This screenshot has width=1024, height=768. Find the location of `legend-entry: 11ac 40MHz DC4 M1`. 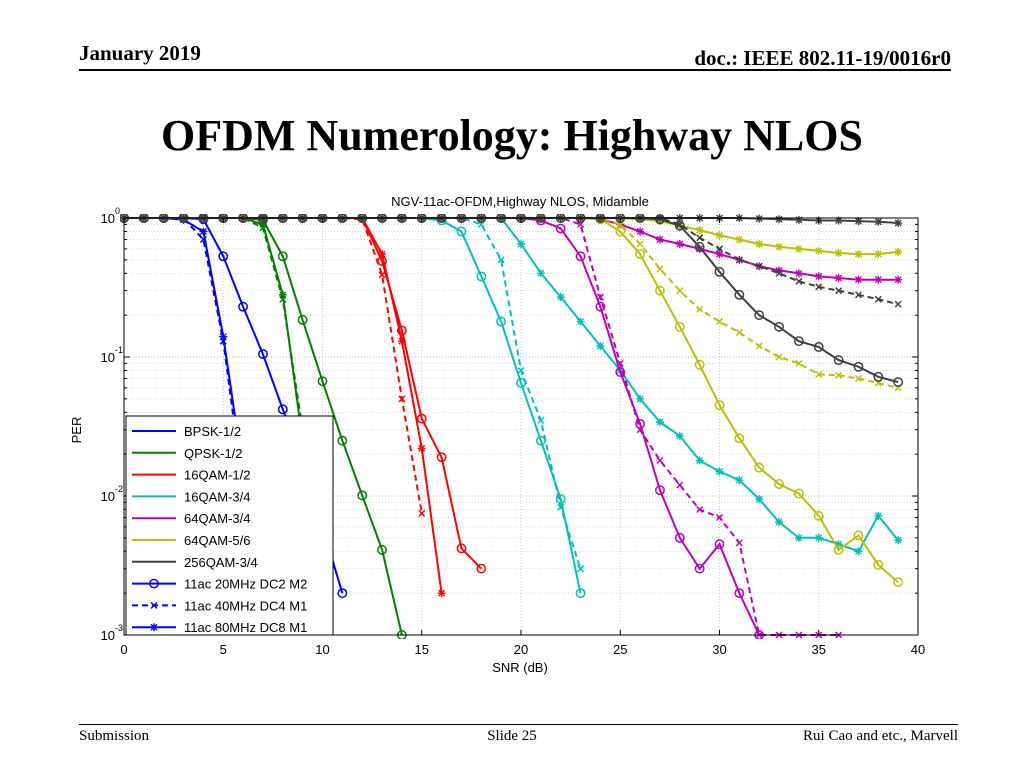

legend-entry: 11ac 40MHz DC4 M1 is located at coordinates (219, 605).